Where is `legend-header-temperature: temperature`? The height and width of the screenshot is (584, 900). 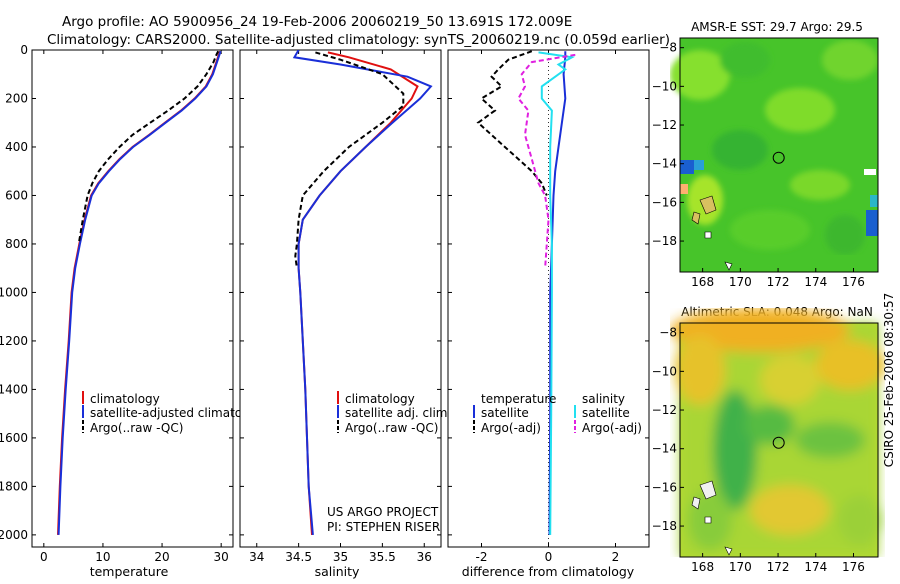 legend-header-temperature: temperature is located at coordinates (518, 399).